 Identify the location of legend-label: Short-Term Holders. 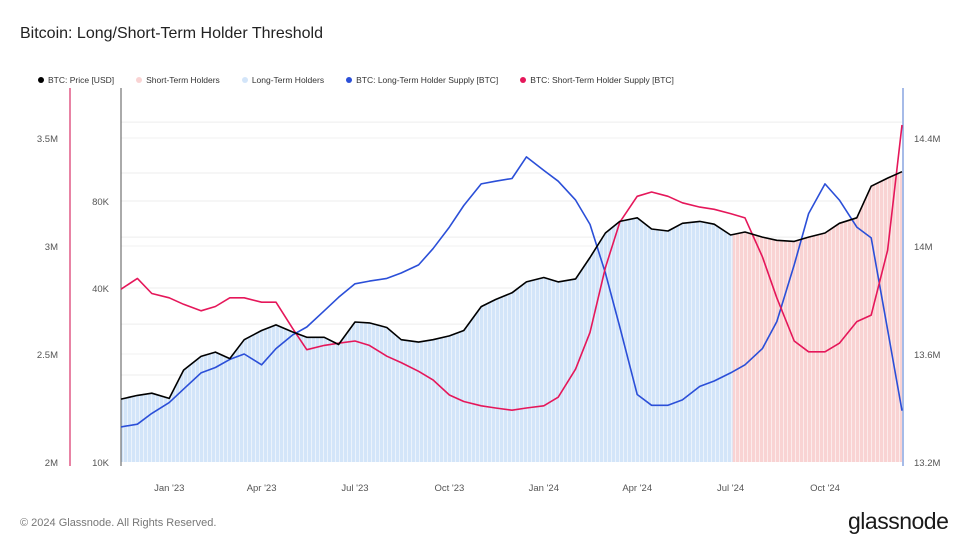
(183, 80).